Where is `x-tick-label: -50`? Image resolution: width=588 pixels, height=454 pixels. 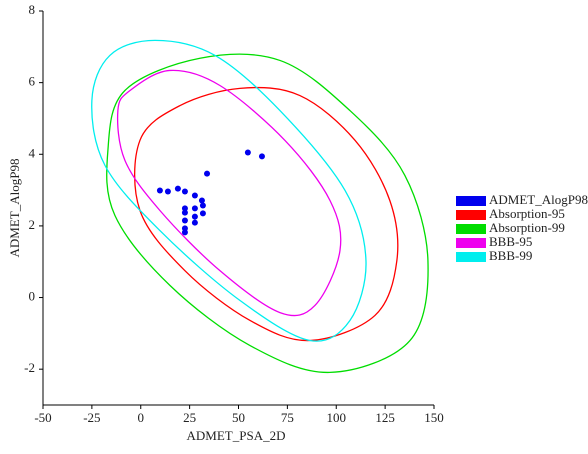 x-tick-label: -50 is located at coordinates (42, 417).